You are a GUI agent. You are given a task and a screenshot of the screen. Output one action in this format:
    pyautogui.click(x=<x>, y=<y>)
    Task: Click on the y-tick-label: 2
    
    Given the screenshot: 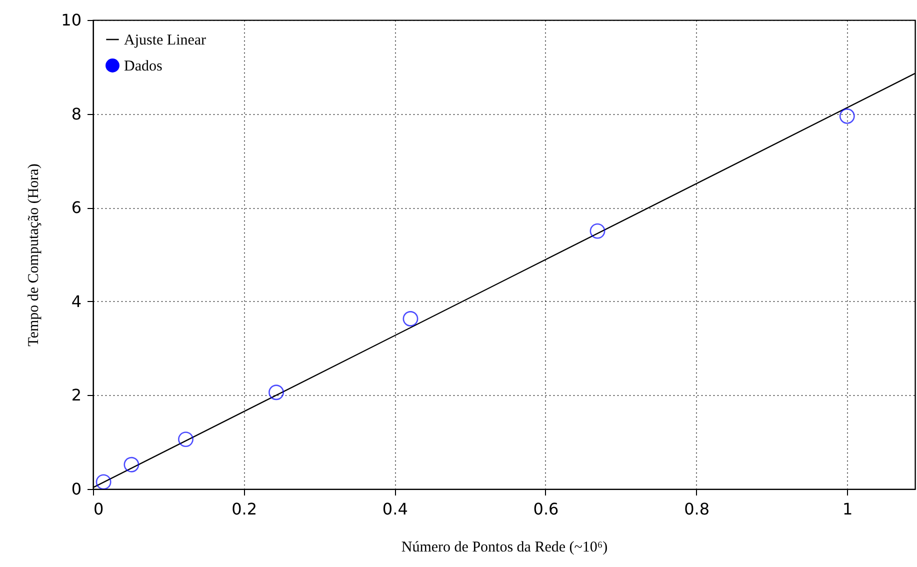 What is the action you would take?
    pyautogui.click(x=76, y=395)
    